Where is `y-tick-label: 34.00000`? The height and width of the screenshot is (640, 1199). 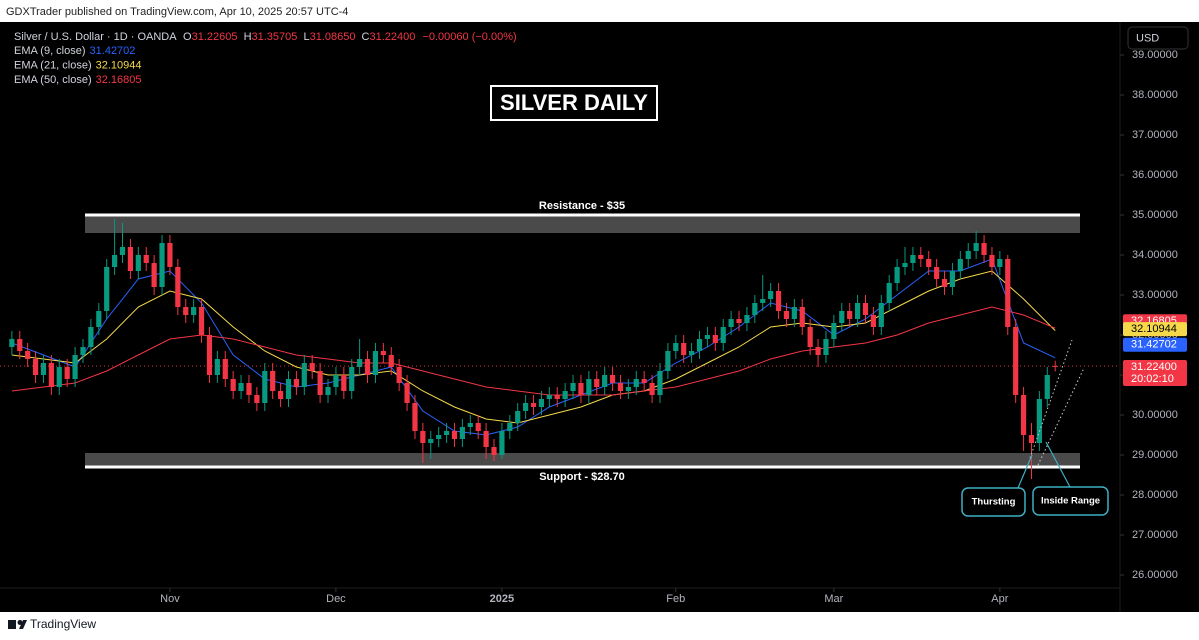
y-tick-label: 34.00000 is located at coordinates (1155, 255).